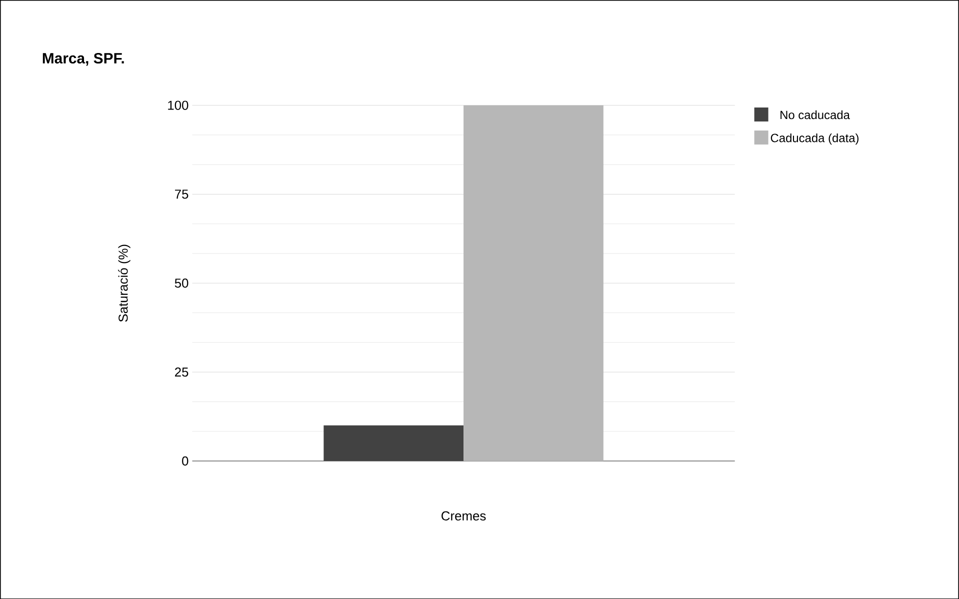 The image size is (959, 599). Describe the element at coordinates (185, 461) in the screenshot. I see `y-tick-label: 0` at that location.